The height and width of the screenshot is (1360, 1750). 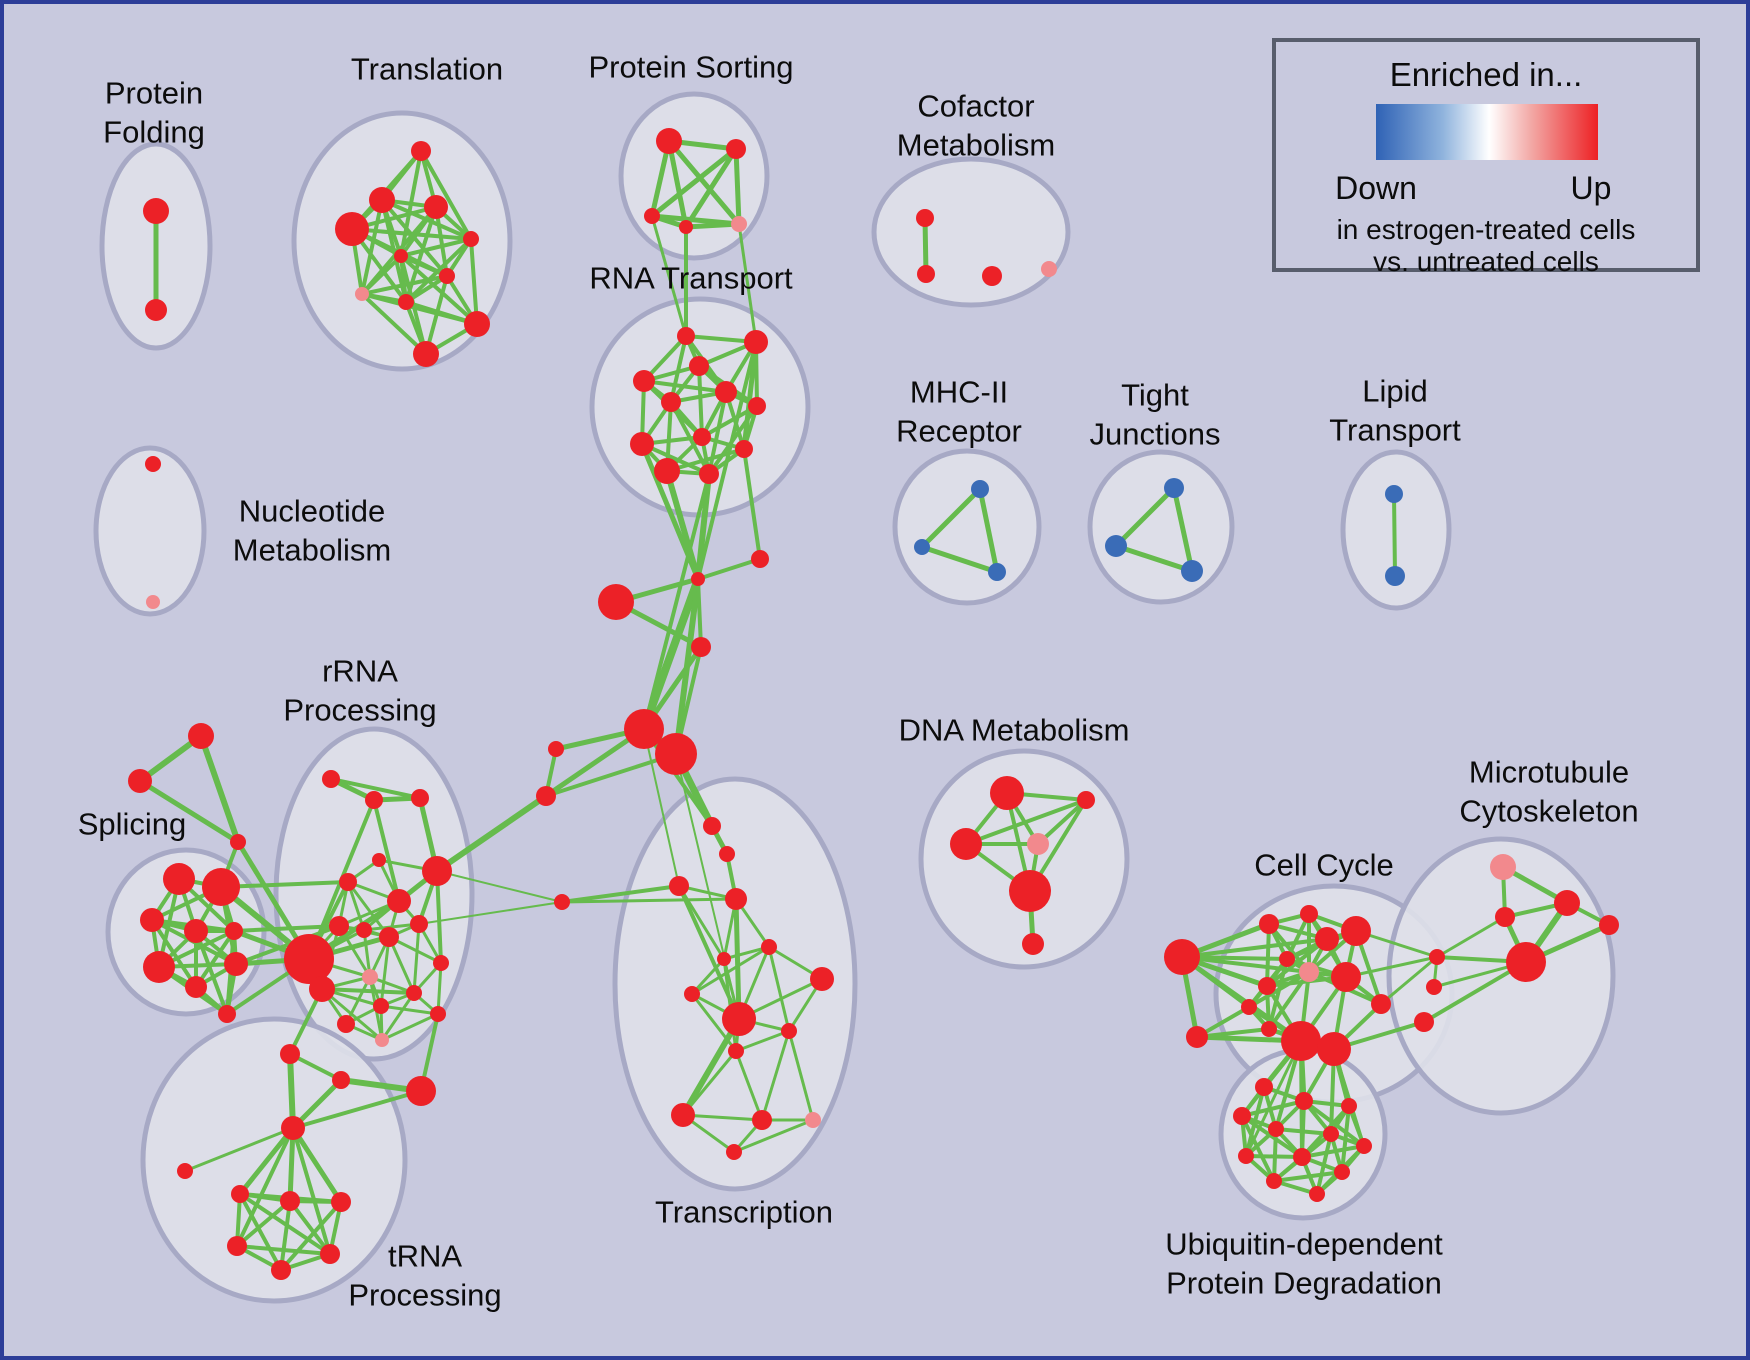 I want to click on gene-set-node-ps2, so click(x=736, y=149).